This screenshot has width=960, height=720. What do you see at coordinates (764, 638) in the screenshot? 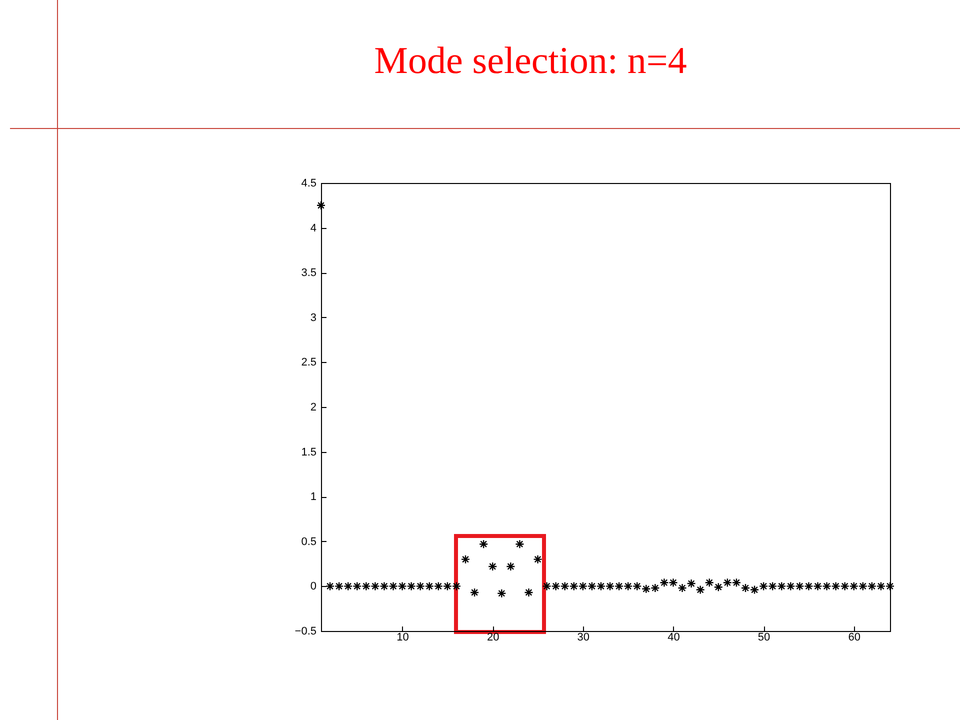
I see `x-tick-label: 50` at bounding box center [764, 638].